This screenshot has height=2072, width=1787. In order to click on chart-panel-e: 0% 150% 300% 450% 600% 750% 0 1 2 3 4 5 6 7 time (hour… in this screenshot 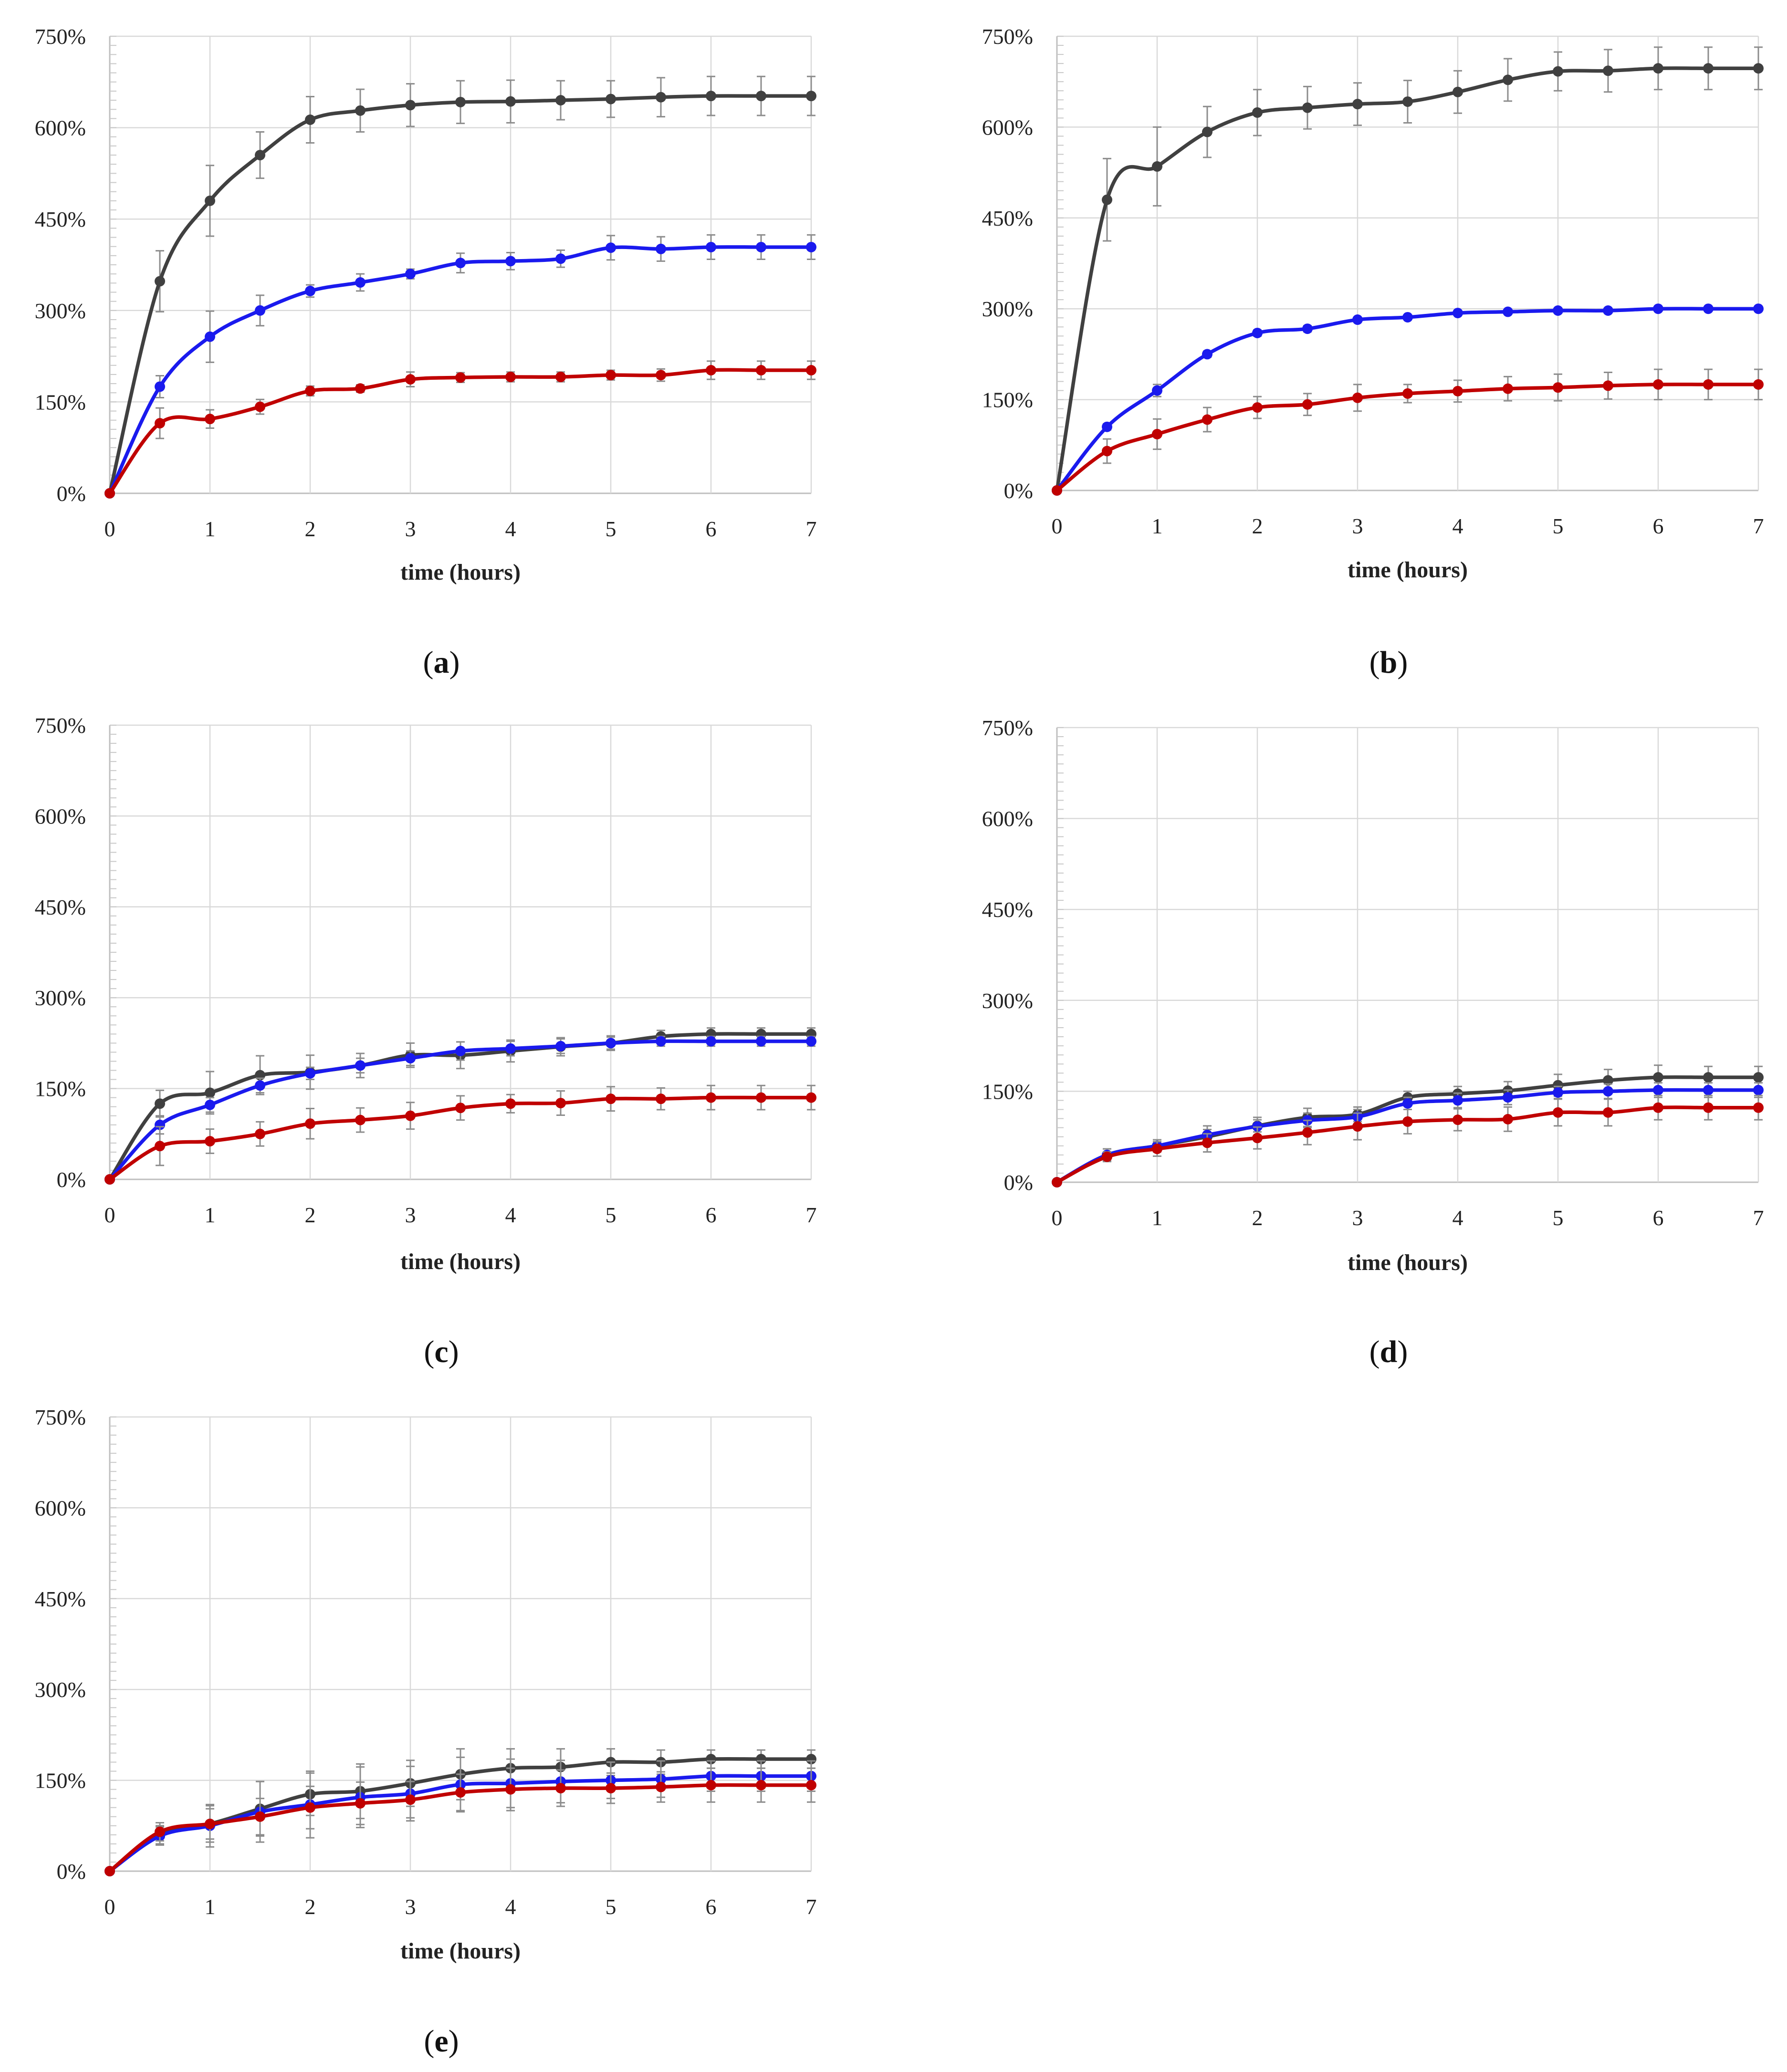, I will do `click(426, 1732)`.